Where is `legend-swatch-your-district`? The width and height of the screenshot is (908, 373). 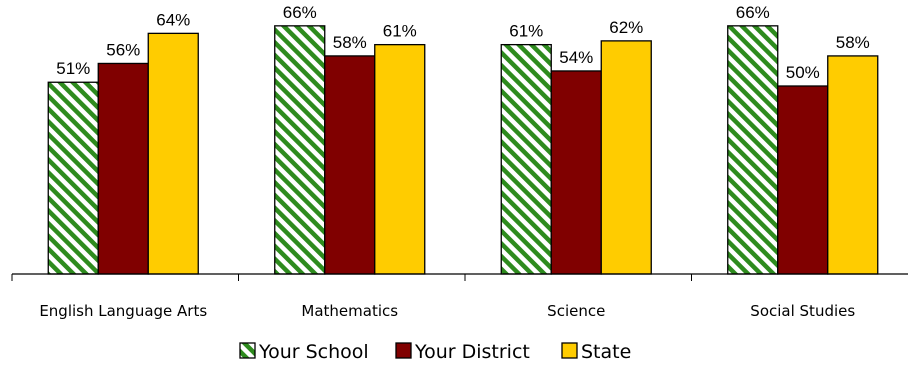 legend-swatch-your-district is located at coordinates (403, 350).